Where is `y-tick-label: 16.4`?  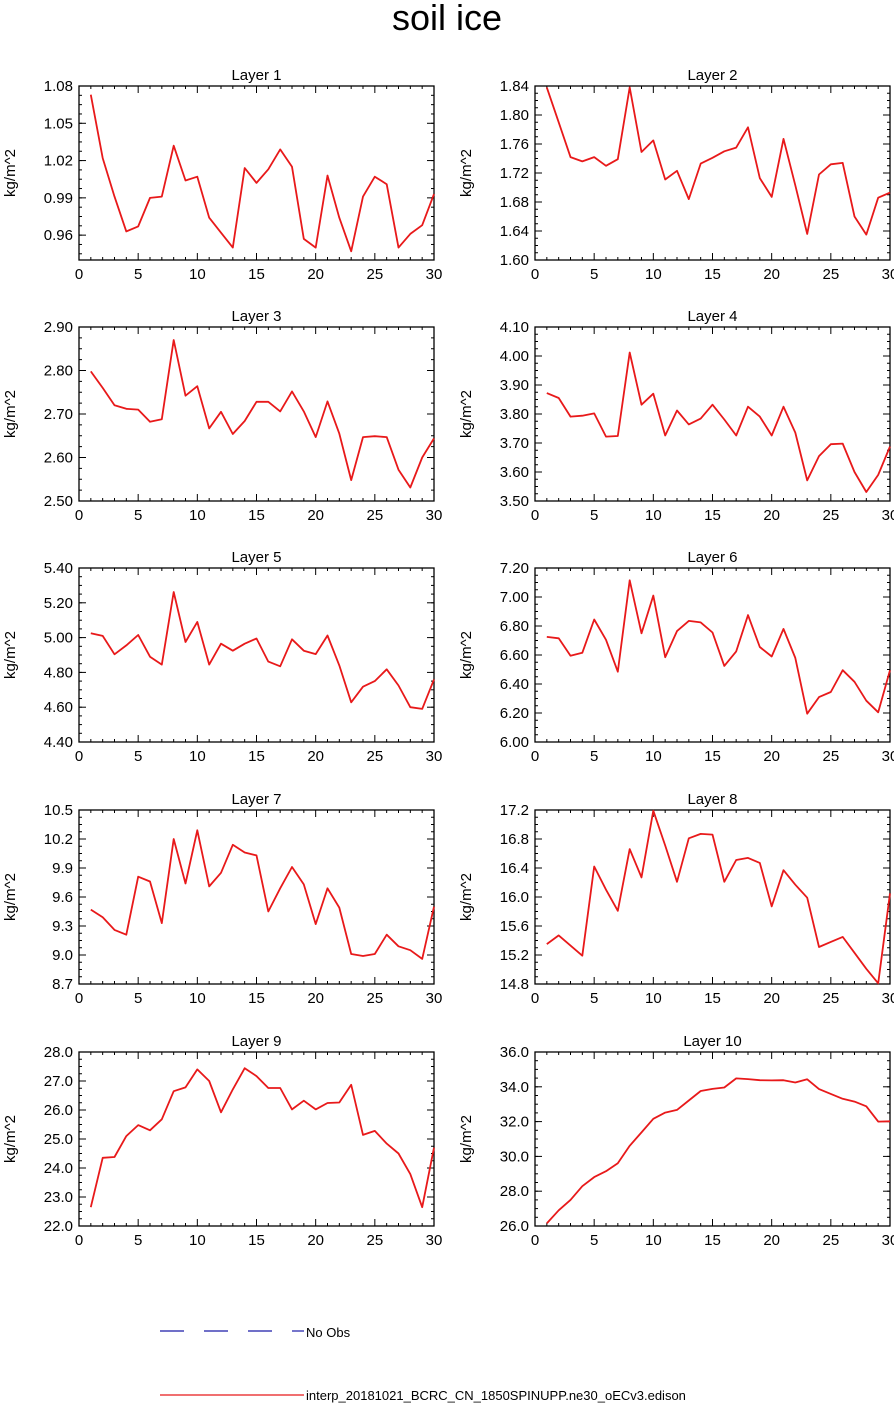 y-tick-label: 16.4 is located at coordinates (514, 868).